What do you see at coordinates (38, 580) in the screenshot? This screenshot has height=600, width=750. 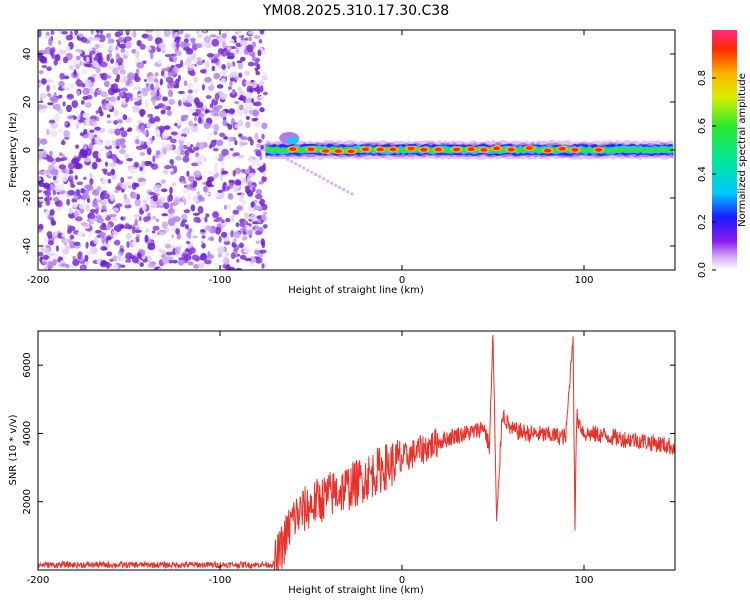 I see `x-tick-label: -200` at bounding box center [38, 580].